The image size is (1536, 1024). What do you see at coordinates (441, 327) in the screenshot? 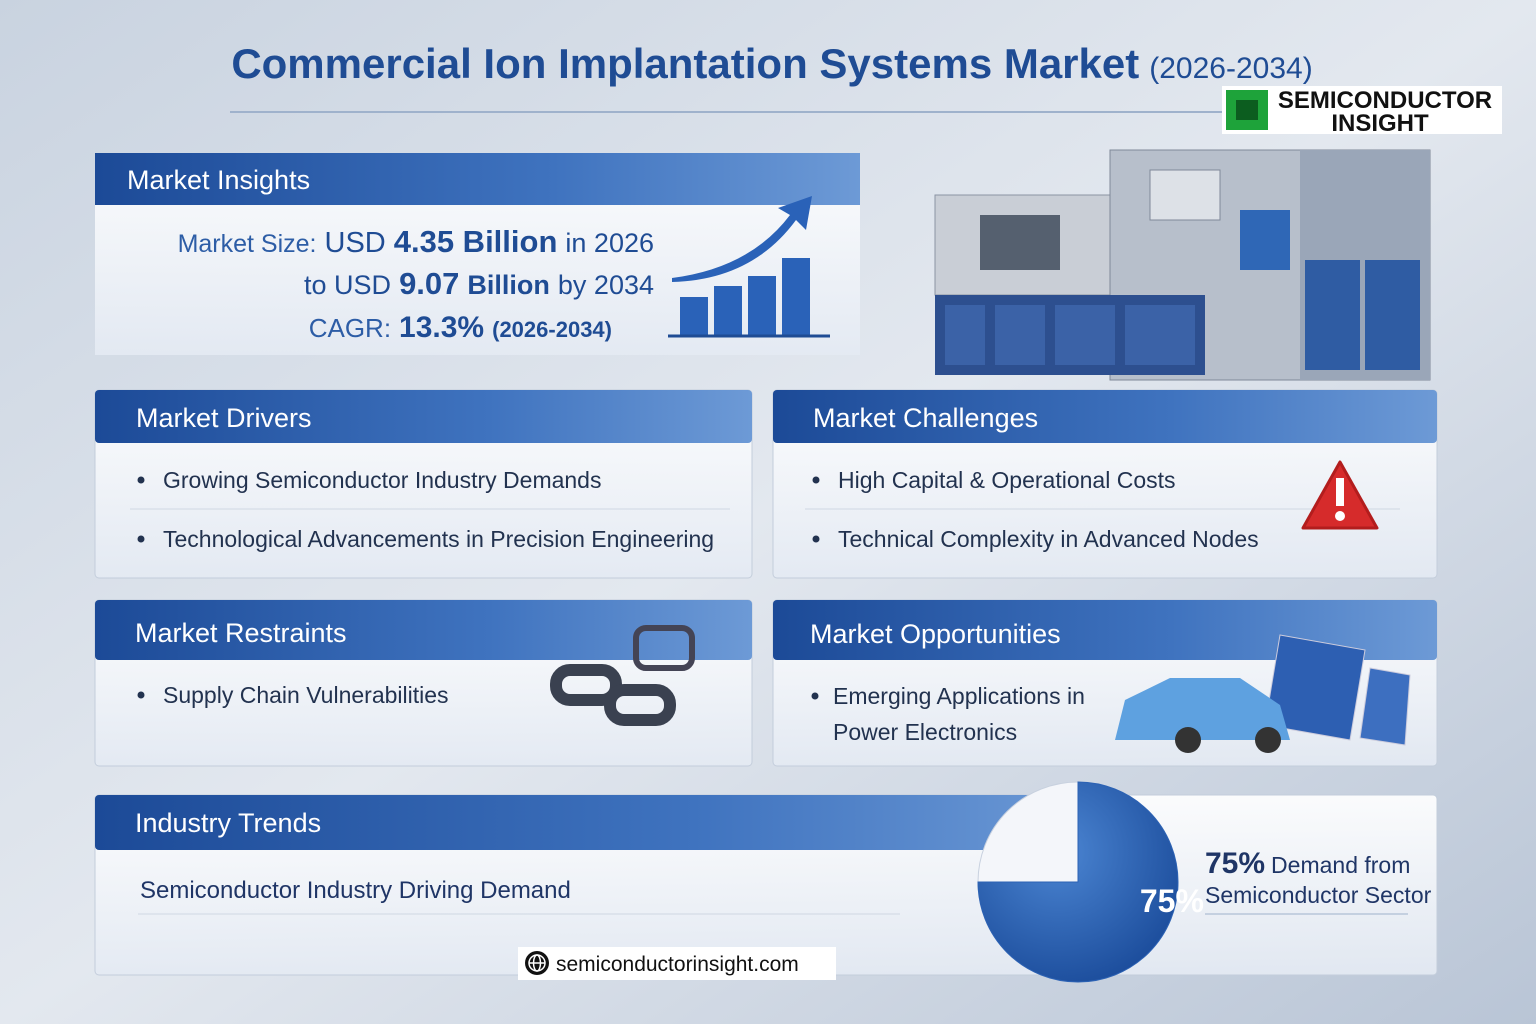
I see `cagr-value: 13.3%` at bounding box center [441, 327].